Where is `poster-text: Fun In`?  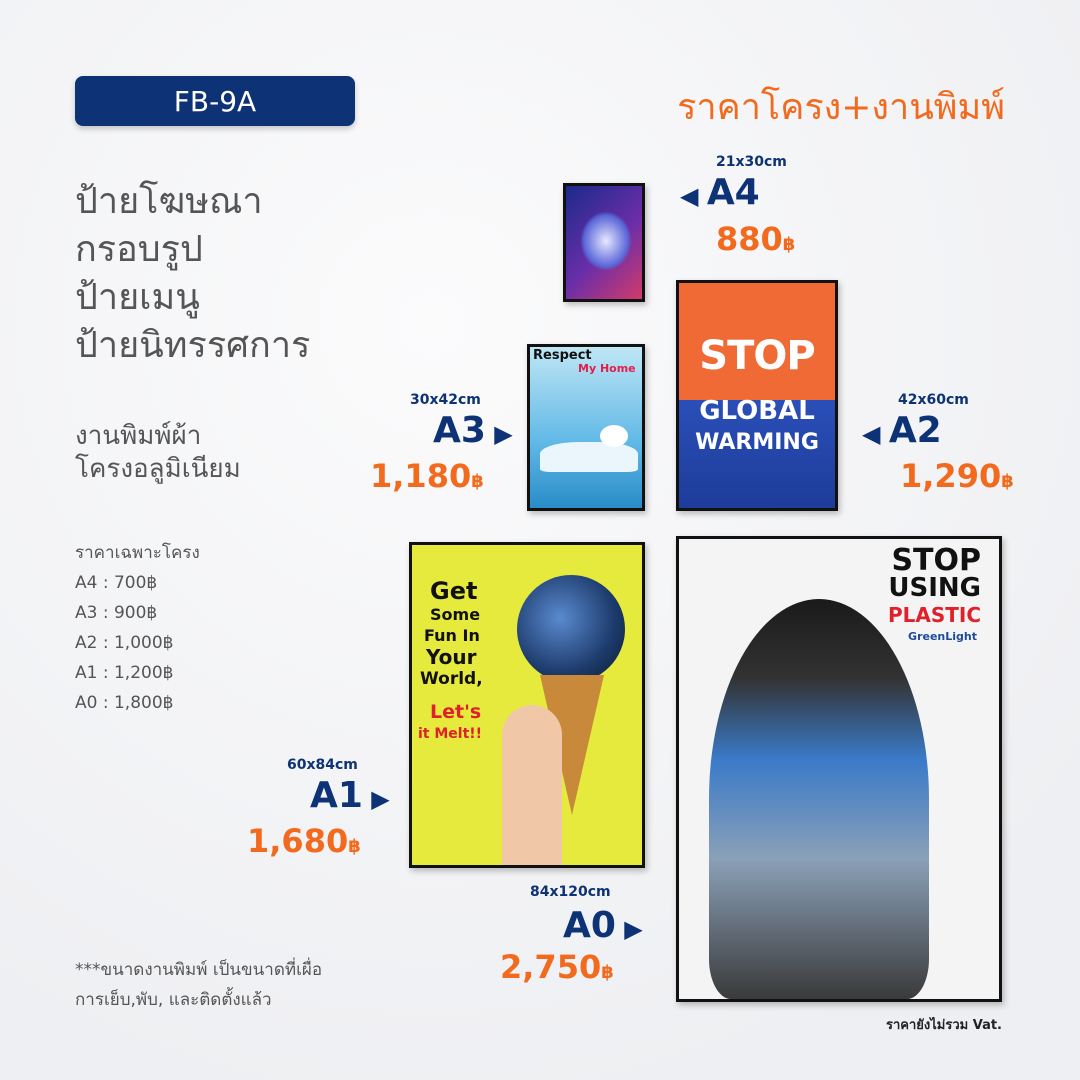
poster-text: Fun In is located at coordinates (452, 635).